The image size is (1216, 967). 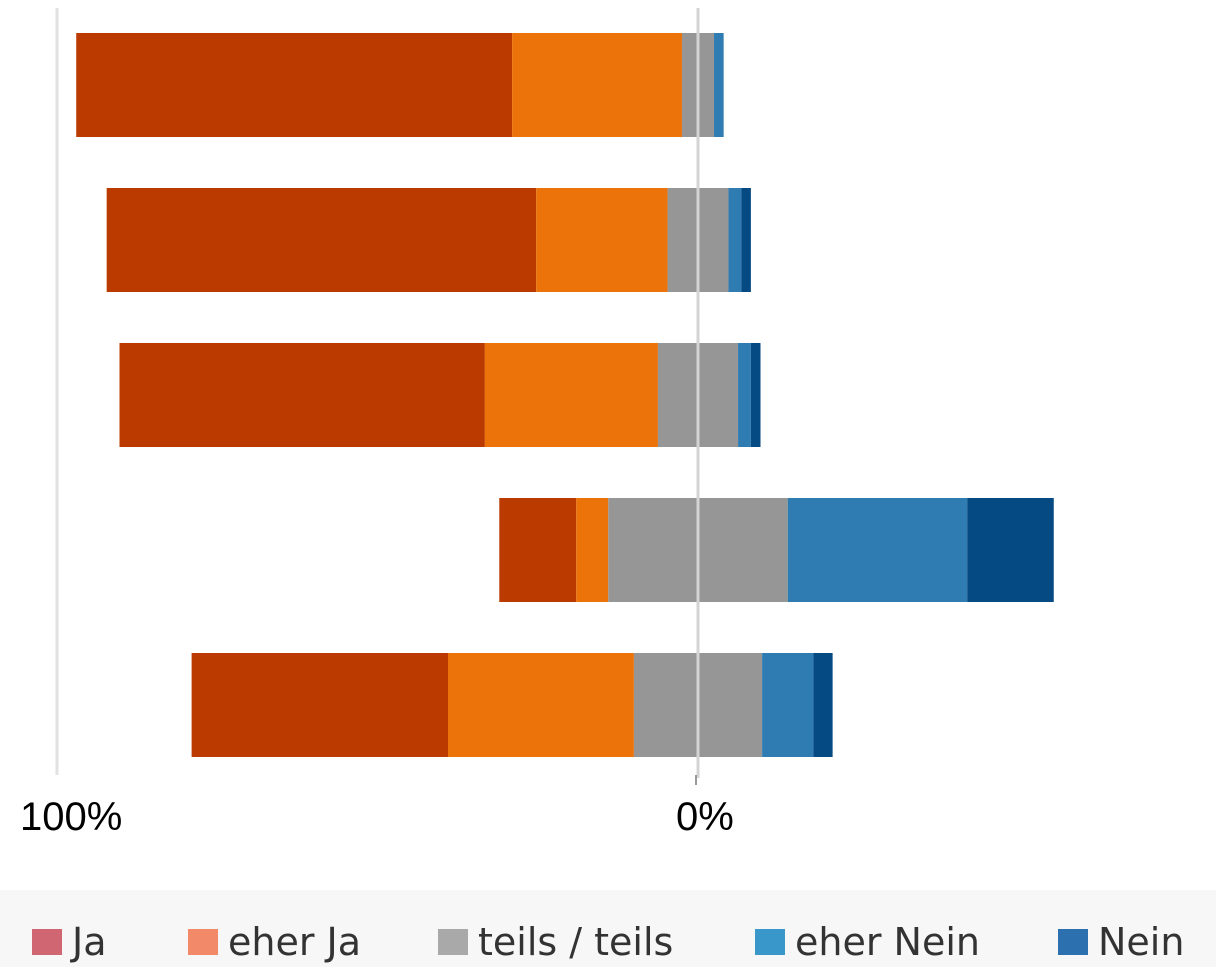 What do you see at coordinates (295, 942) in the screenshot?
I see `legend-label-eher-ja: eher Ja` at bounding box center [295, 942].